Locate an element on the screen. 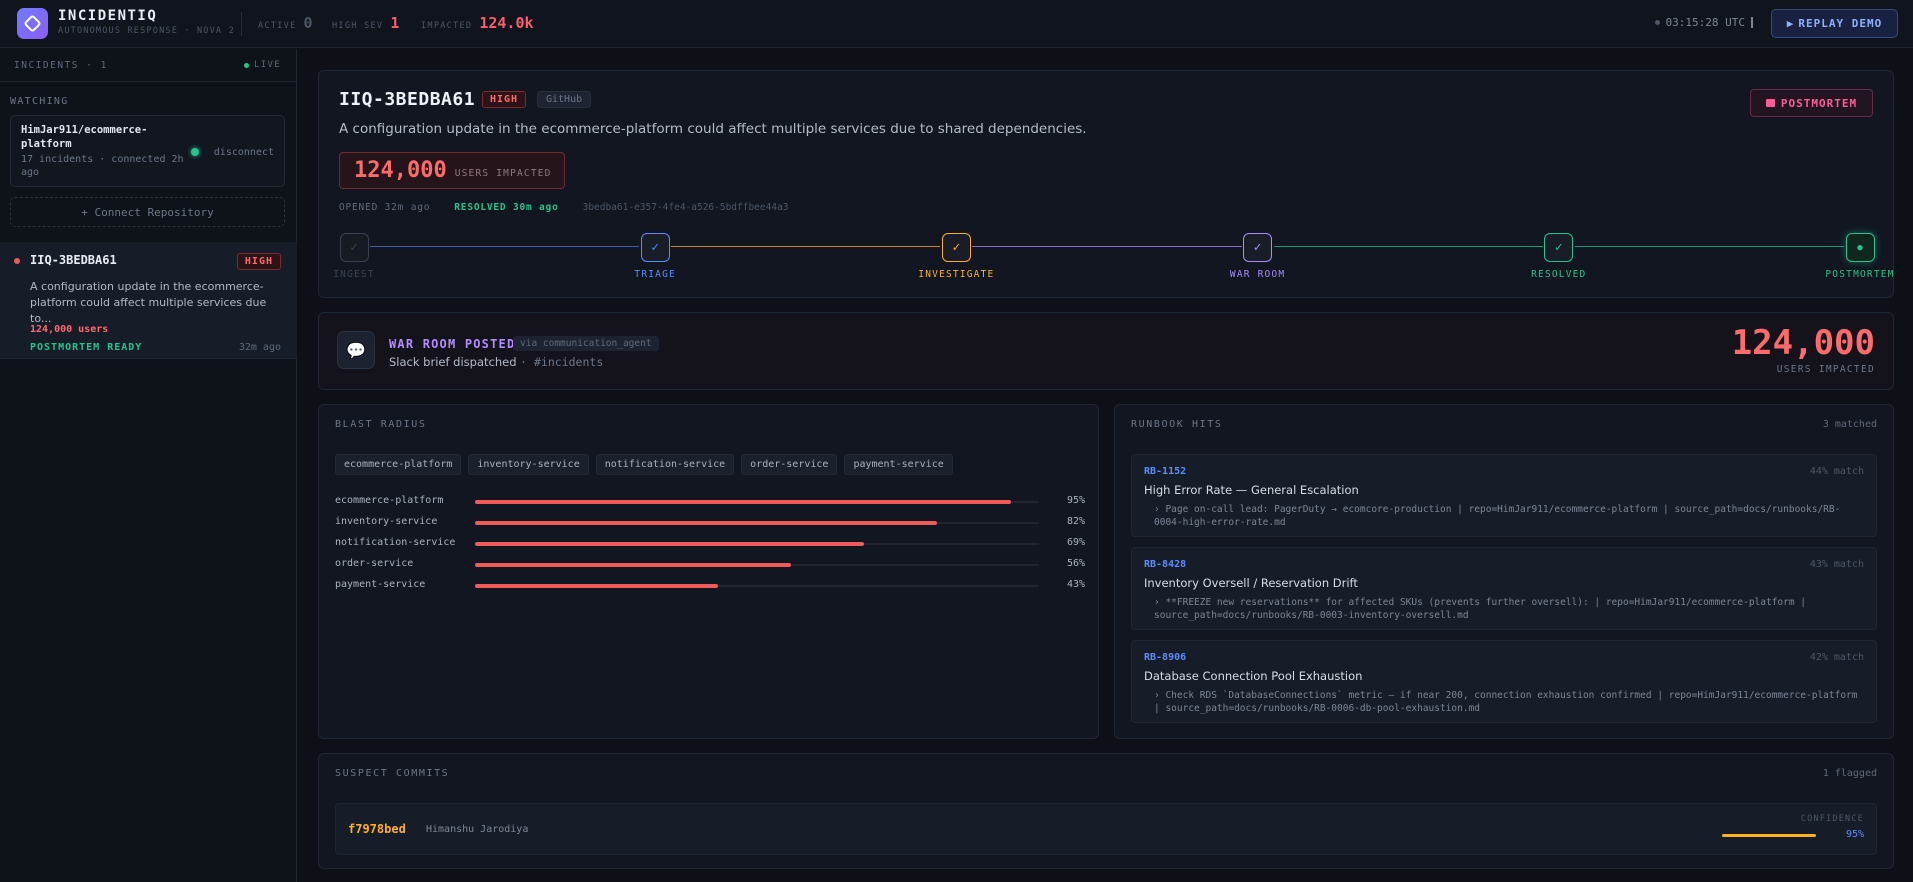 The width and height of the screenshot is (1913, 882). incident-status: POSTMORTEM READY is located at coordinates (86, 347).